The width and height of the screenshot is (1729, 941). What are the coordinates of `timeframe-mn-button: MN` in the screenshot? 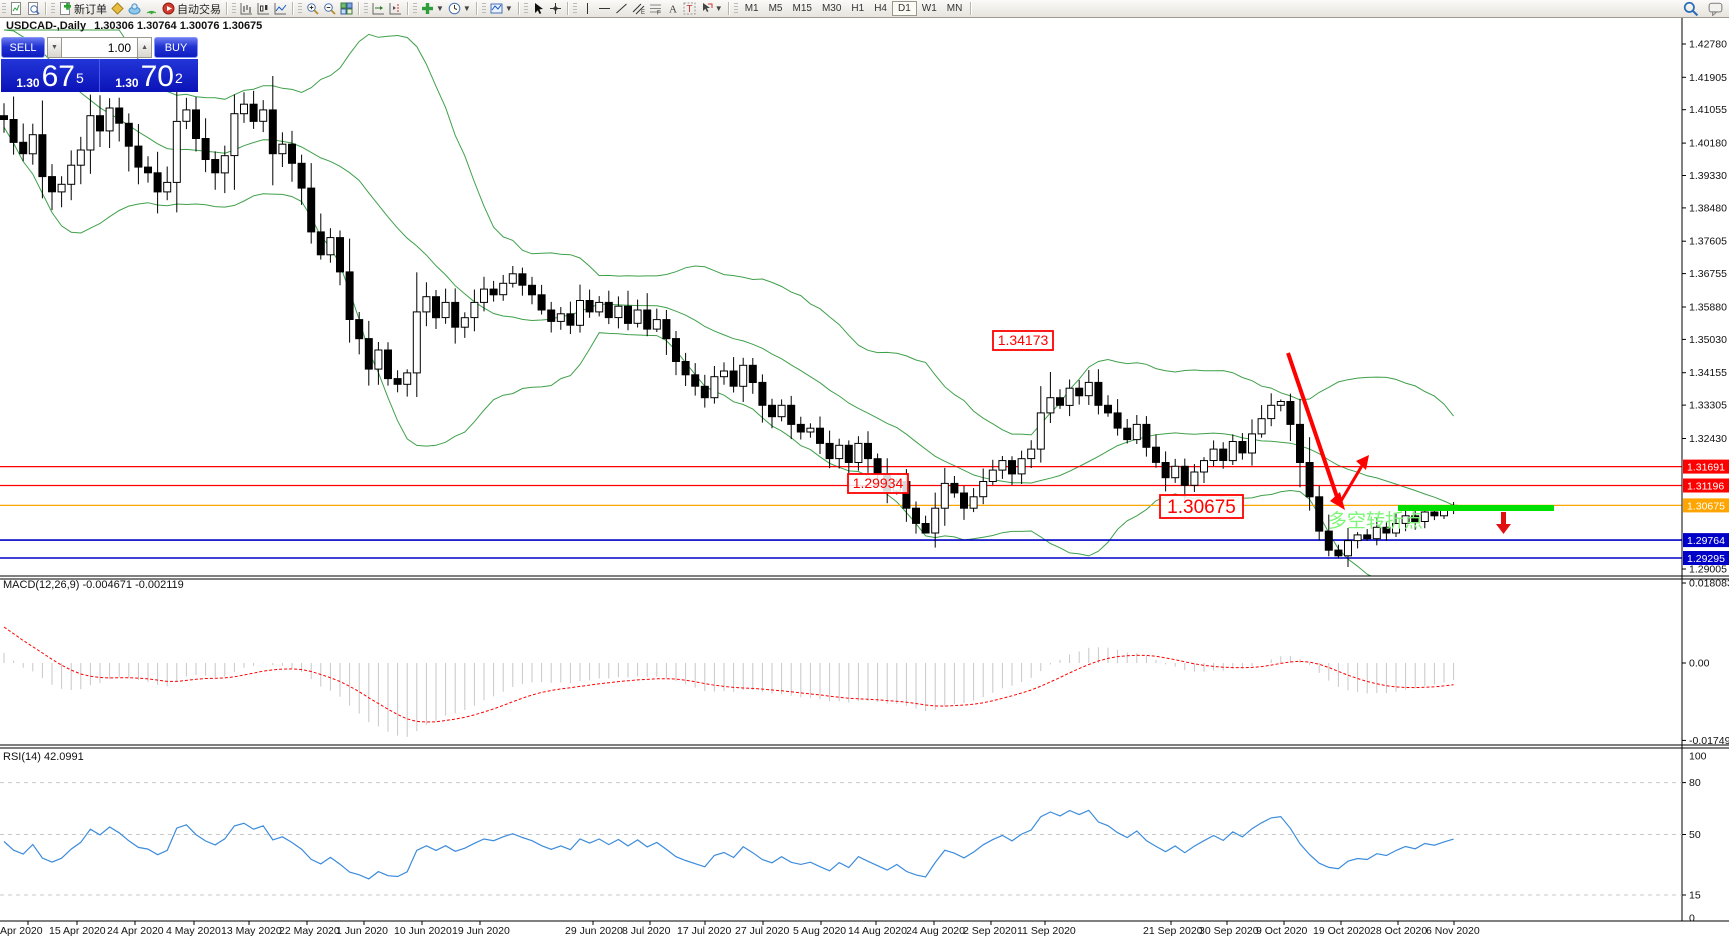 It's located at (954, 8).